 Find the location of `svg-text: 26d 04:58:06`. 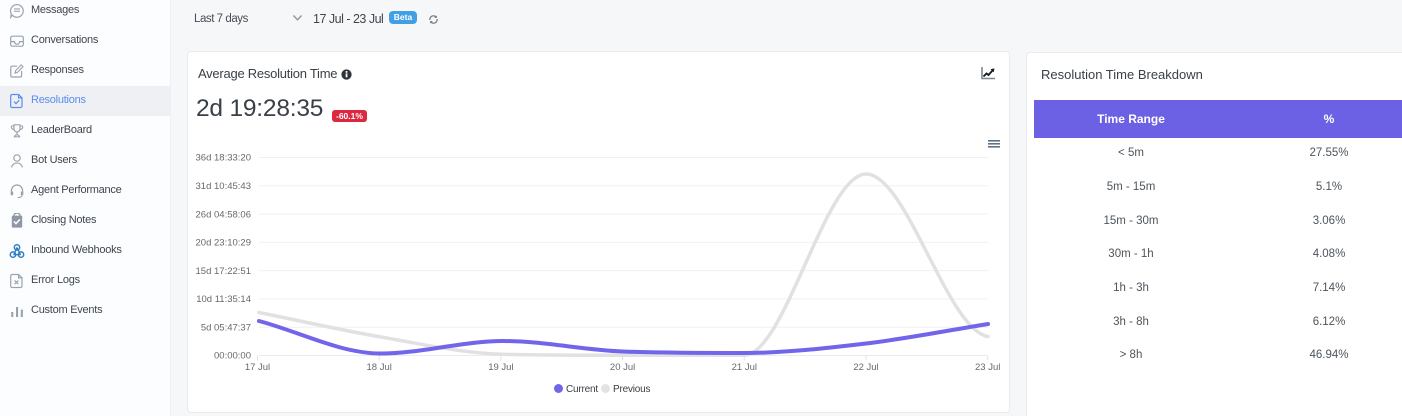

svg-text: 26d 04:58:06 is located at coordinates (223, 214).